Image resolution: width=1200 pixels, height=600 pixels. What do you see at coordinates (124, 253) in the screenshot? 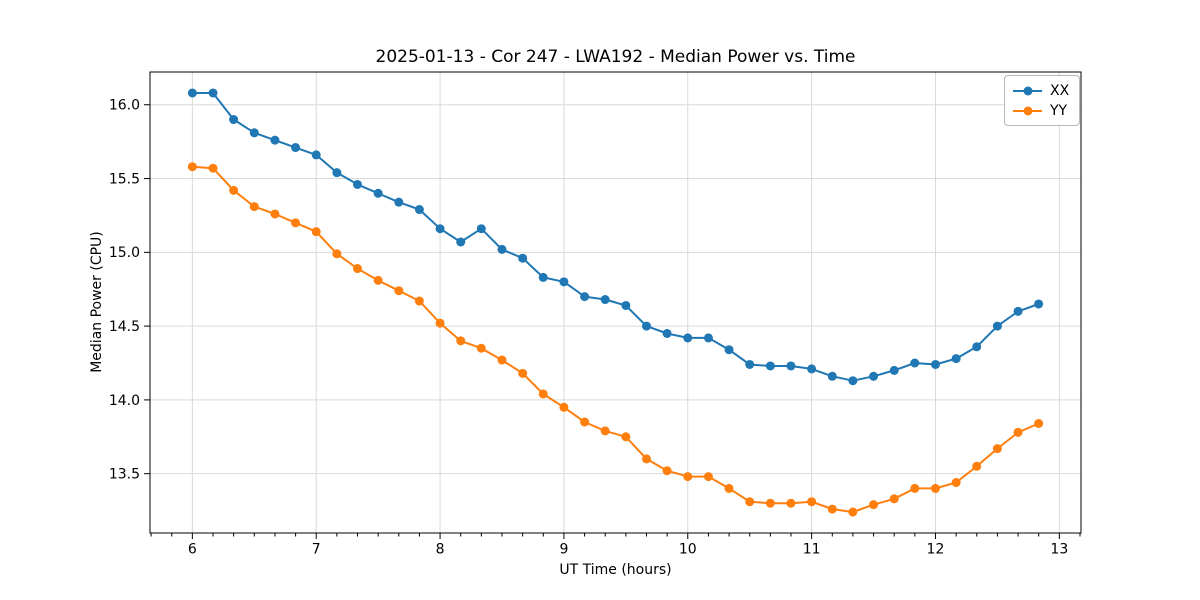
I see `y-tick-label: 15.0` at bounding box center [124, 253].